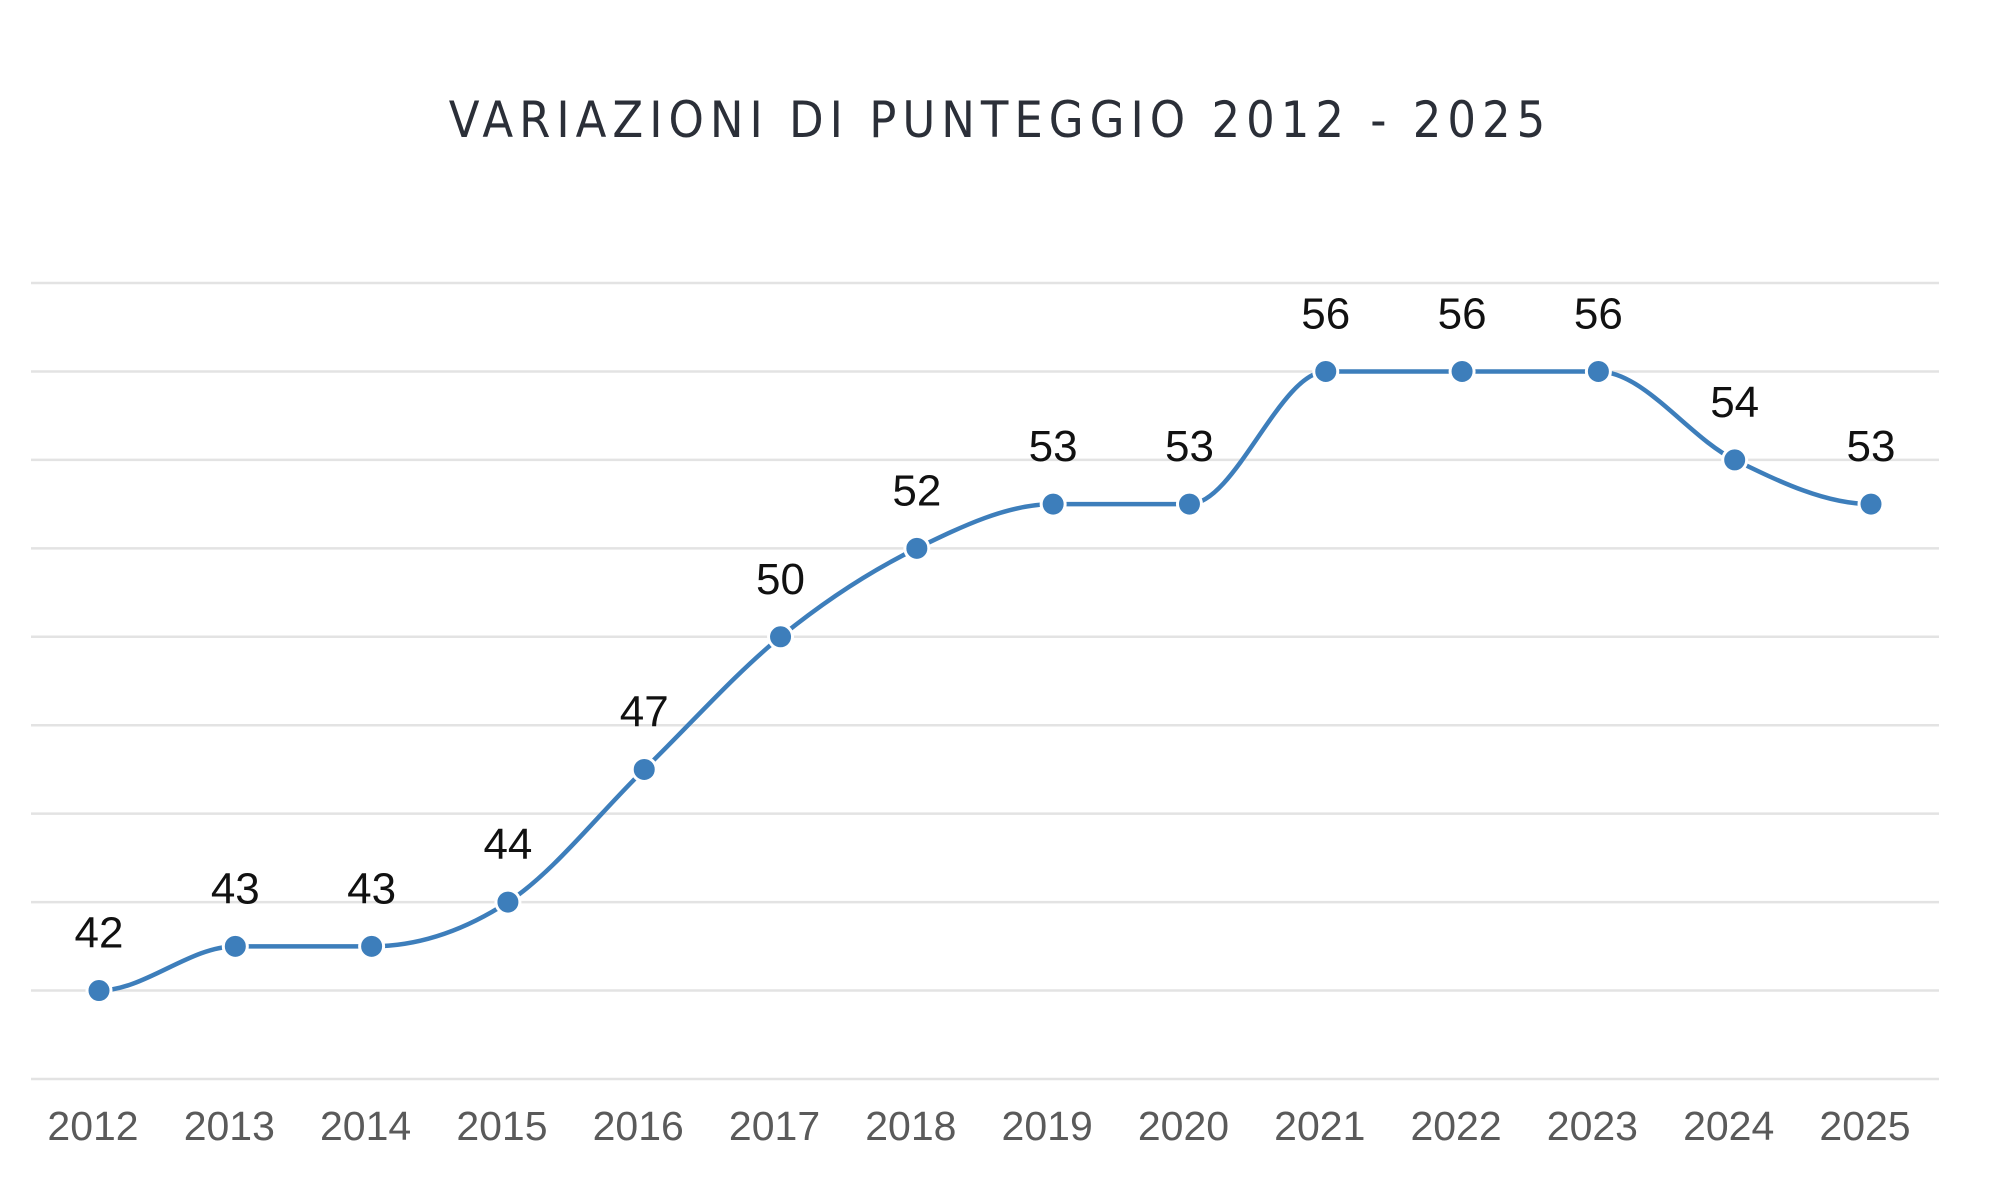 This screenshot has width=2000, height=1200. What do you see at coordinates (1183, 1126) in the screenshot?
I see `x-tick-label: 2020` at bounding box center [1183, 1126].